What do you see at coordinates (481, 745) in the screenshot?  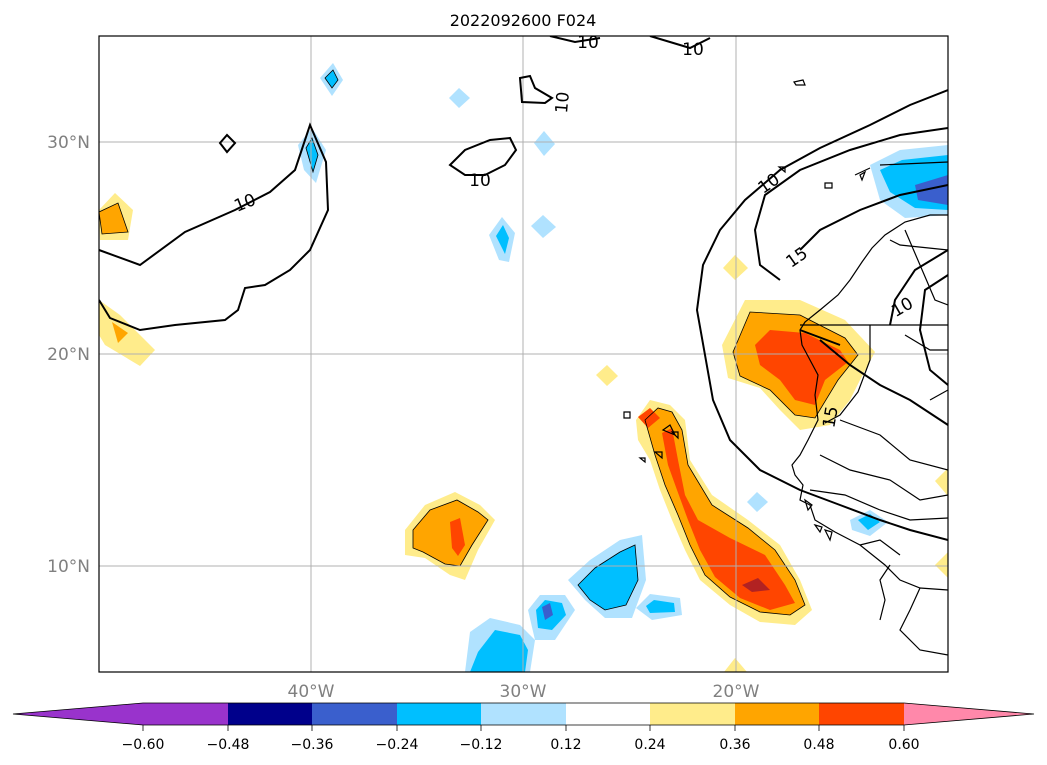 I see `colorbar-tick-label: −0.12` at bounding box center [481, 745].